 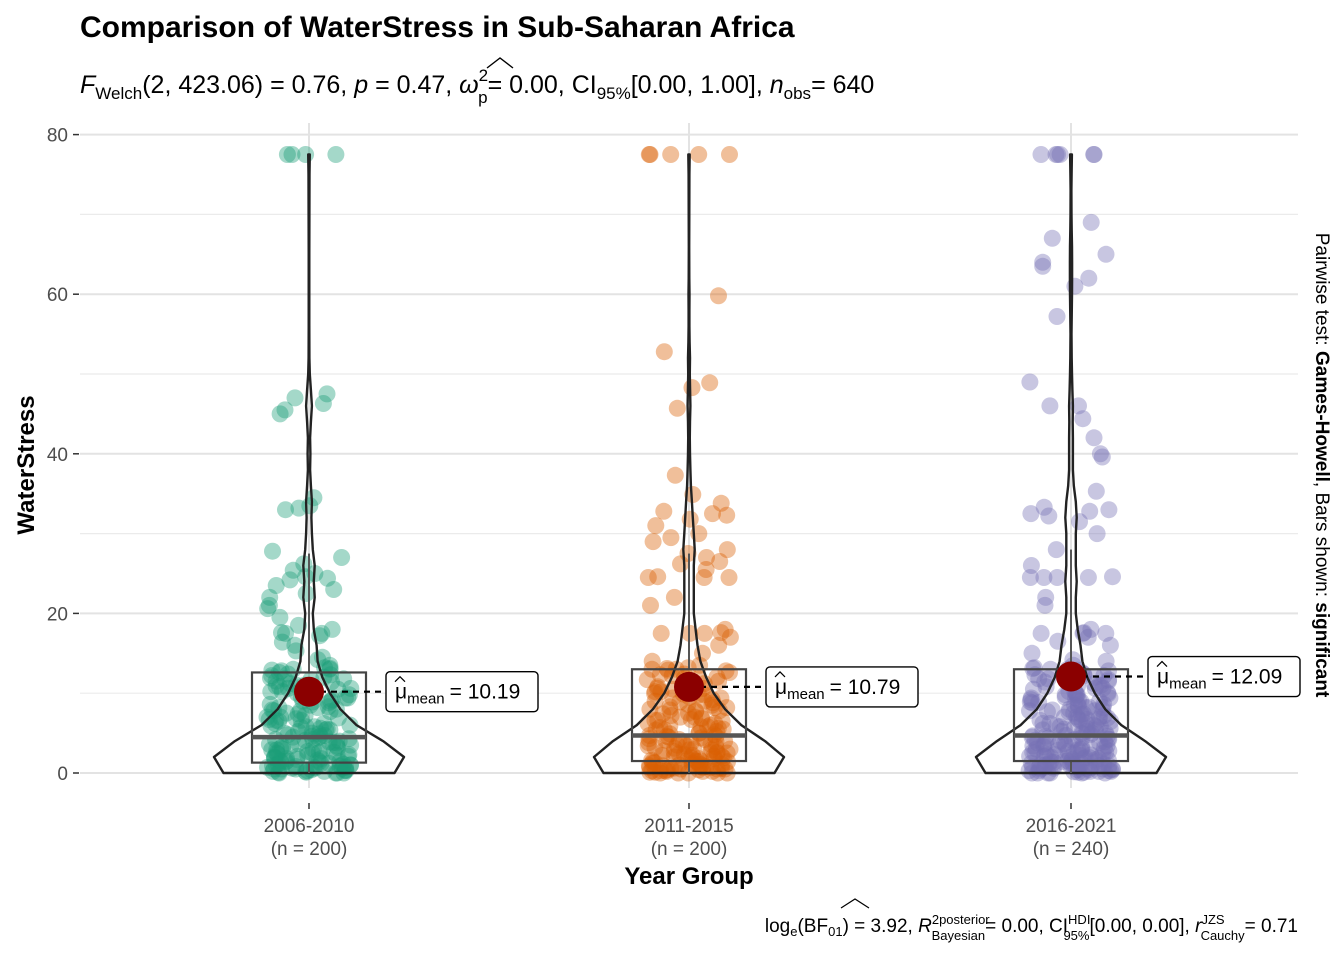 I want to click on x-tick-n-label: (n = 200), so click(x=689, y=849).